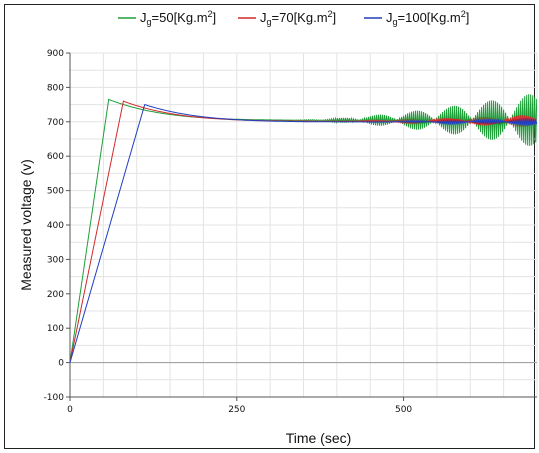 The image size is (539, 453). I want to click on legend-label: Jg=50[Kg.m2], so click(178, 18).